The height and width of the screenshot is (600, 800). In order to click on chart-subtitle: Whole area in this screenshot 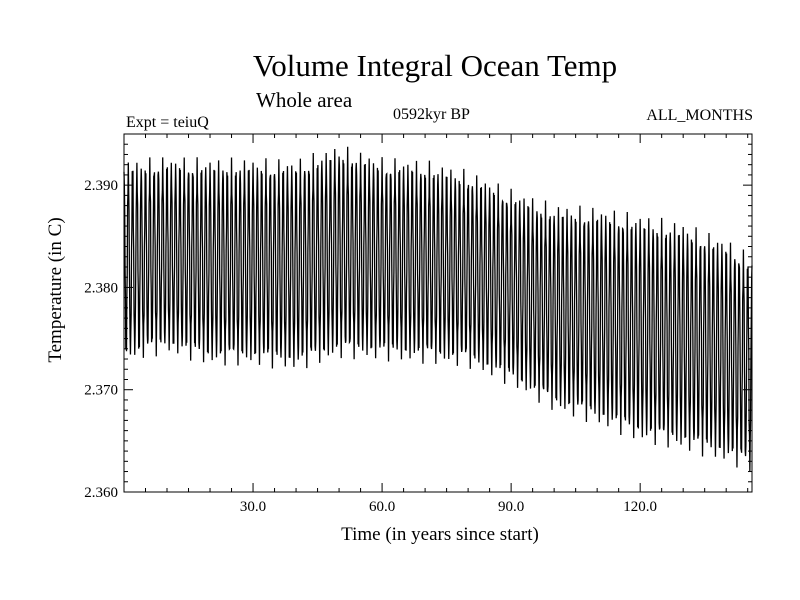, I will do `click(304, 100)`.